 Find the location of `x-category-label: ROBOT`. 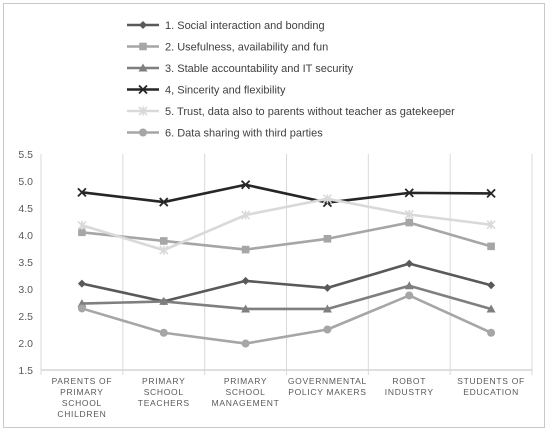

x-category-label: ROBOT is located at coordinates (409, 381).